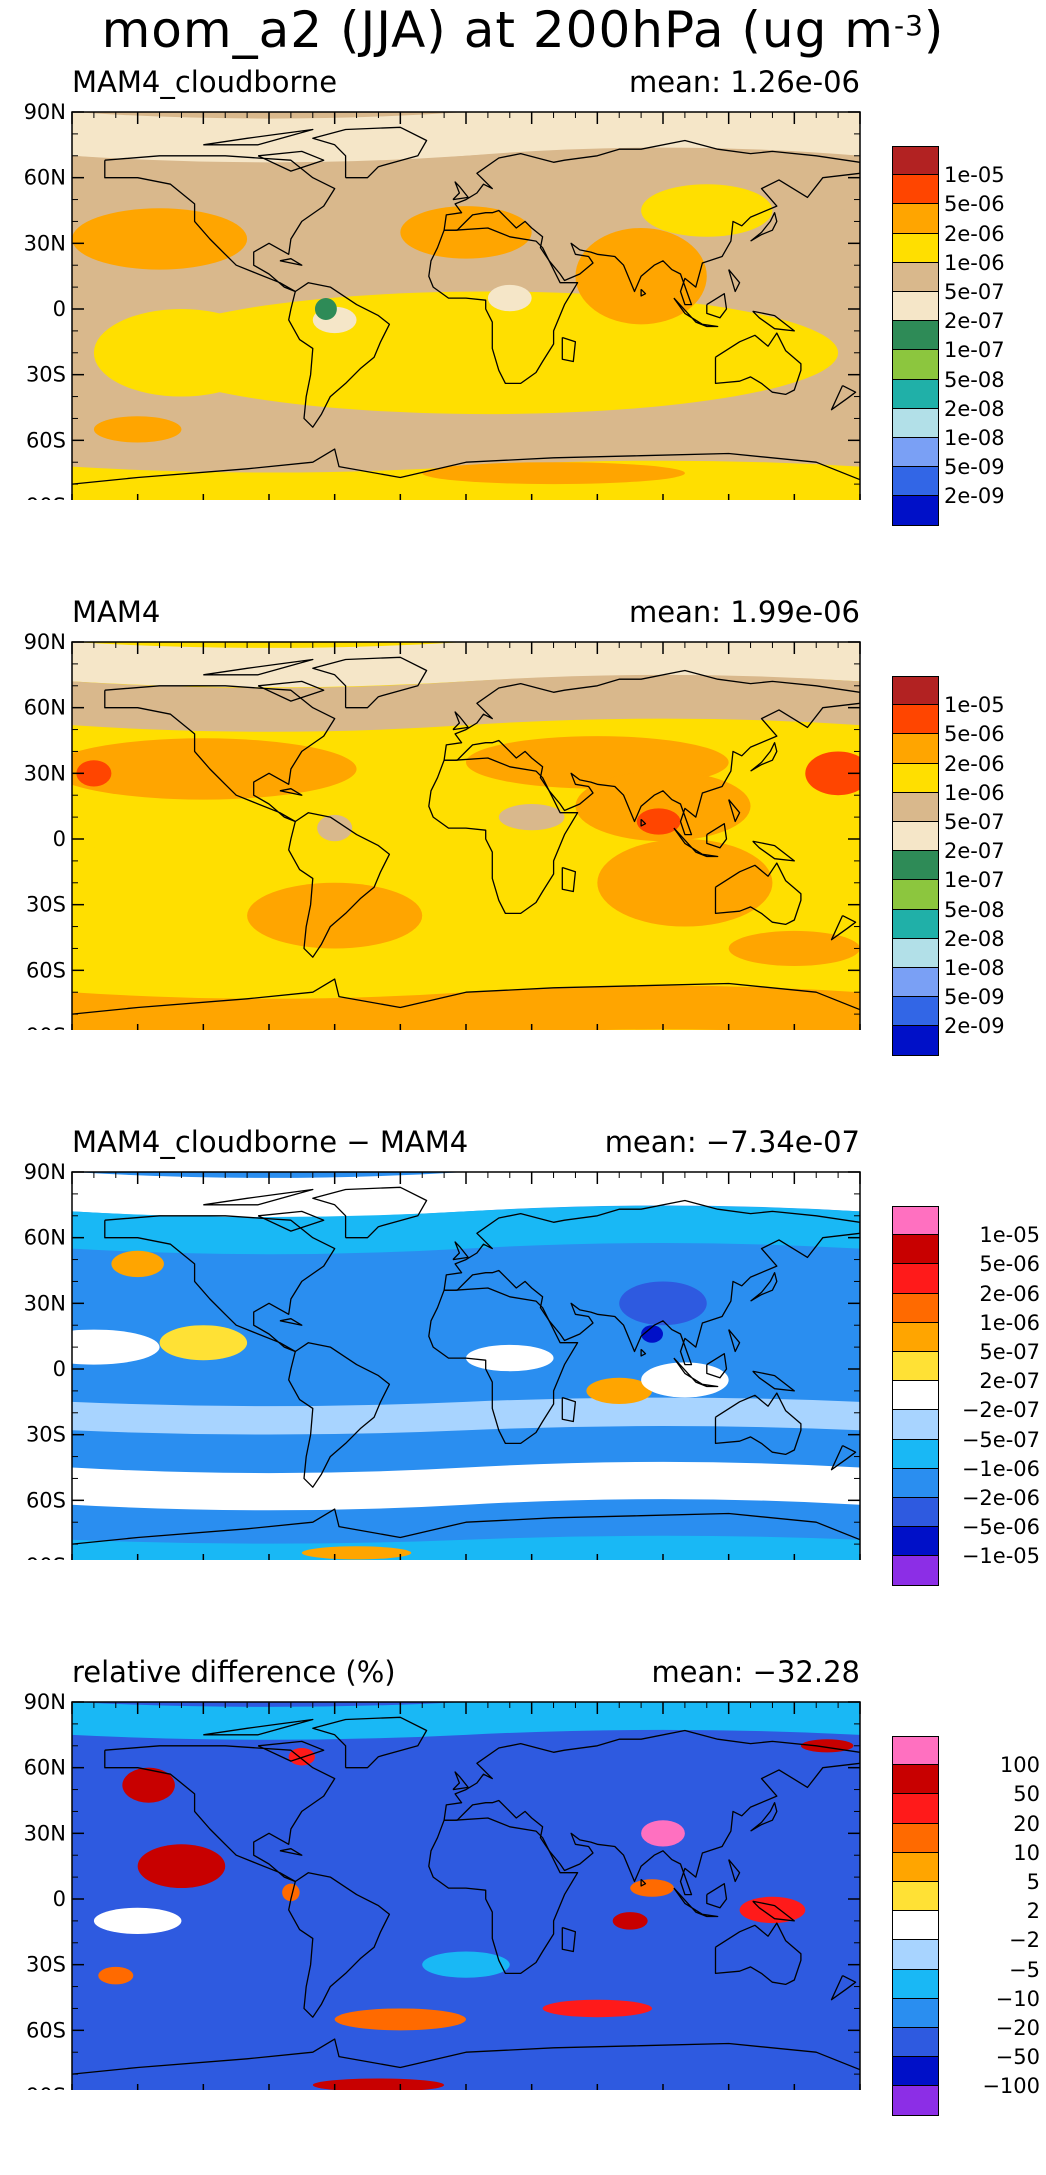 This screenshot has width=1046, height=2175. I want to click on mean-value: 1.26e-06, so click(790, 82).